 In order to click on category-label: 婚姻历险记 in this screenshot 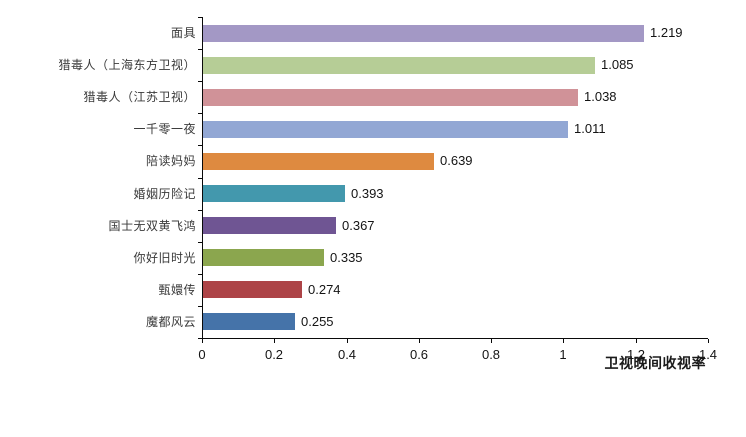, I will do `click(164, 193)`.